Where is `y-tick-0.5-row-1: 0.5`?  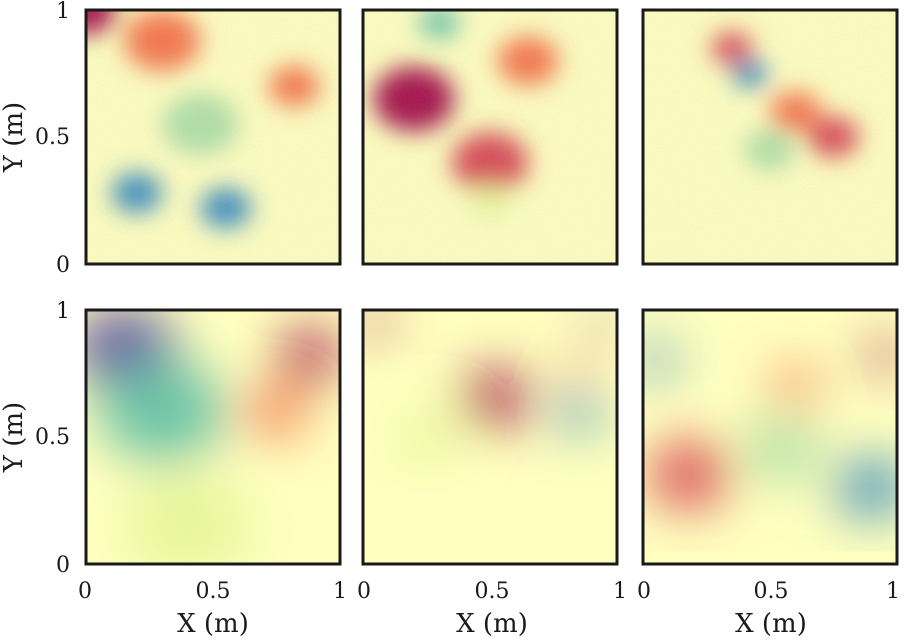 y-tick-0.5-row-1: 0.5 is located at coordinates (52, 437).